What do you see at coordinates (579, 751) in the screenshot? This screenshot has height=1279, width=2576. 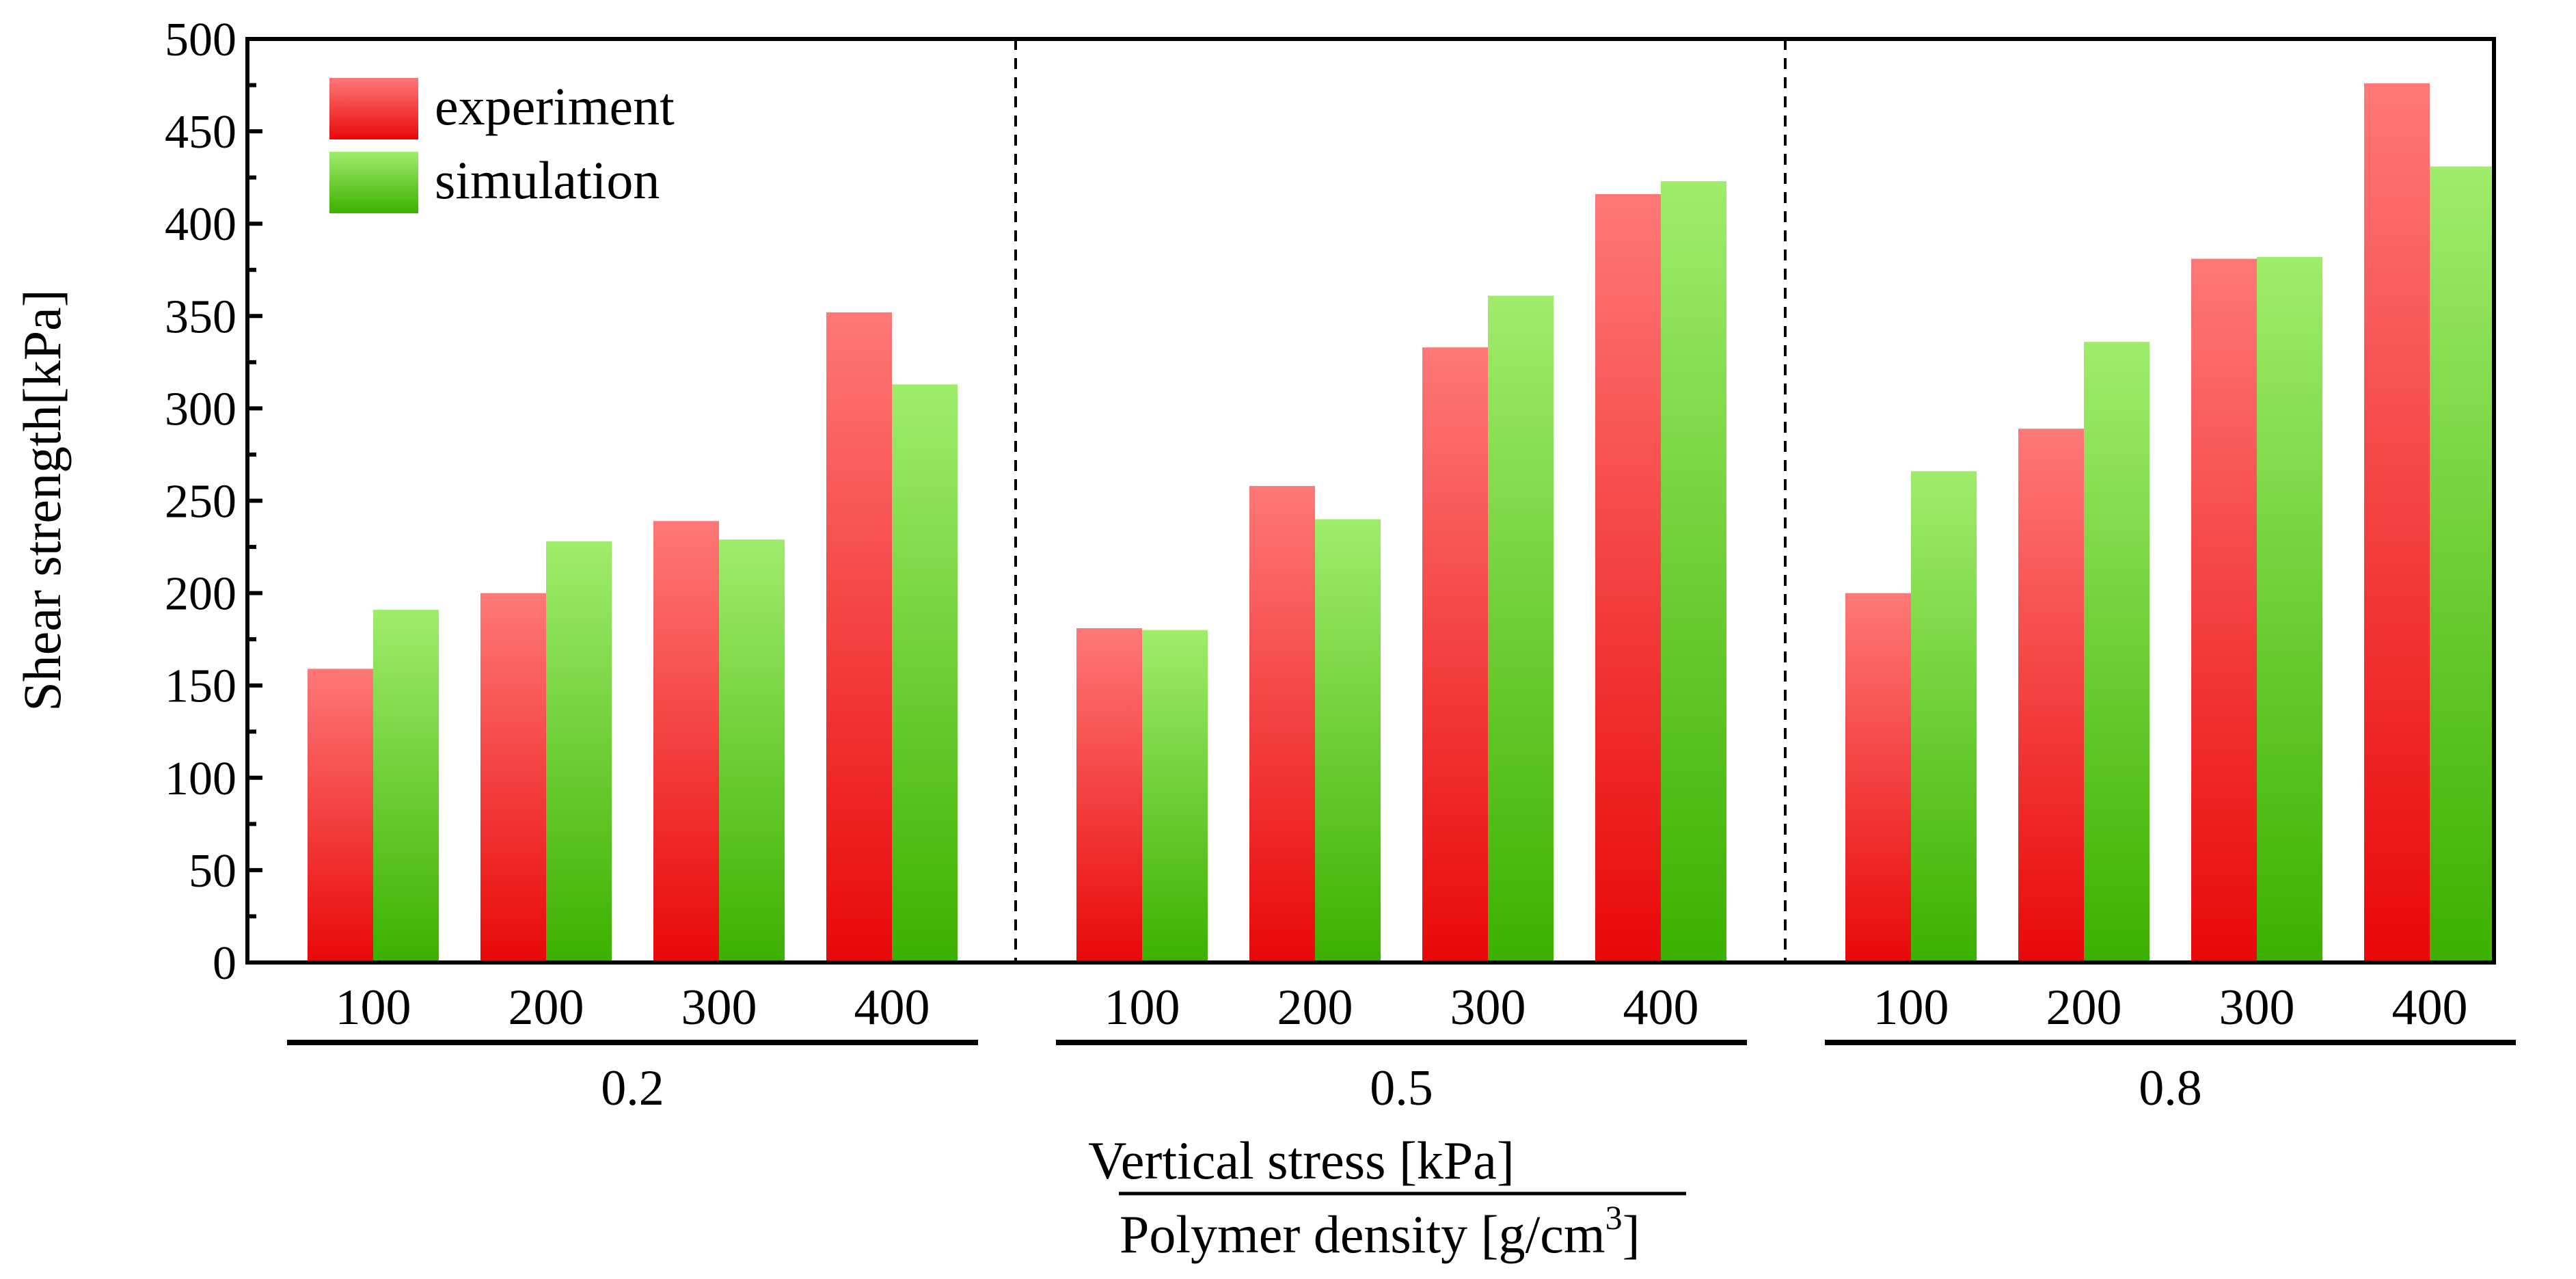 I see `bar-simulation-0.2-200` at bounding box center [579, 751].